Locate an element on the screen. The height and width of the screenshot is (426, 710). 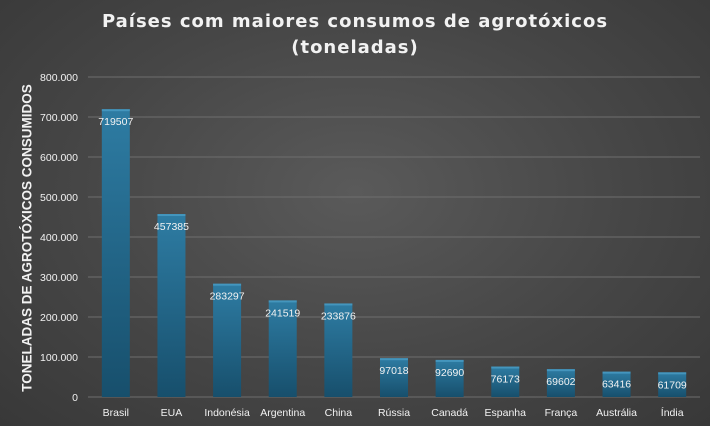
y-tick-label: 300.000 is located at coordinates (59, 278).